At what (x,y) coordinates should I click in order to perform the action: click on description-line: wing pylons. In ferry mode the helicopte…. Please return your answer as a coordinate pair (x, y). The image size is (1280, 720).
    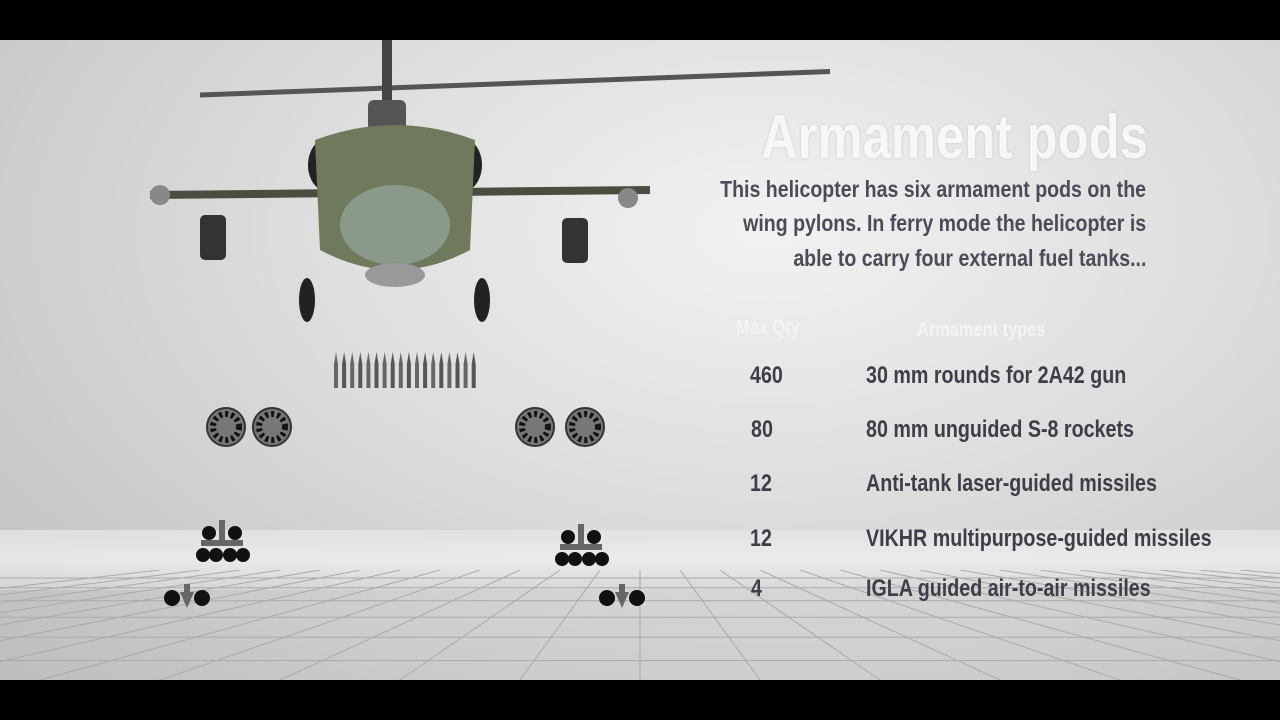
    Looking at the image, I should click on (944, 223).